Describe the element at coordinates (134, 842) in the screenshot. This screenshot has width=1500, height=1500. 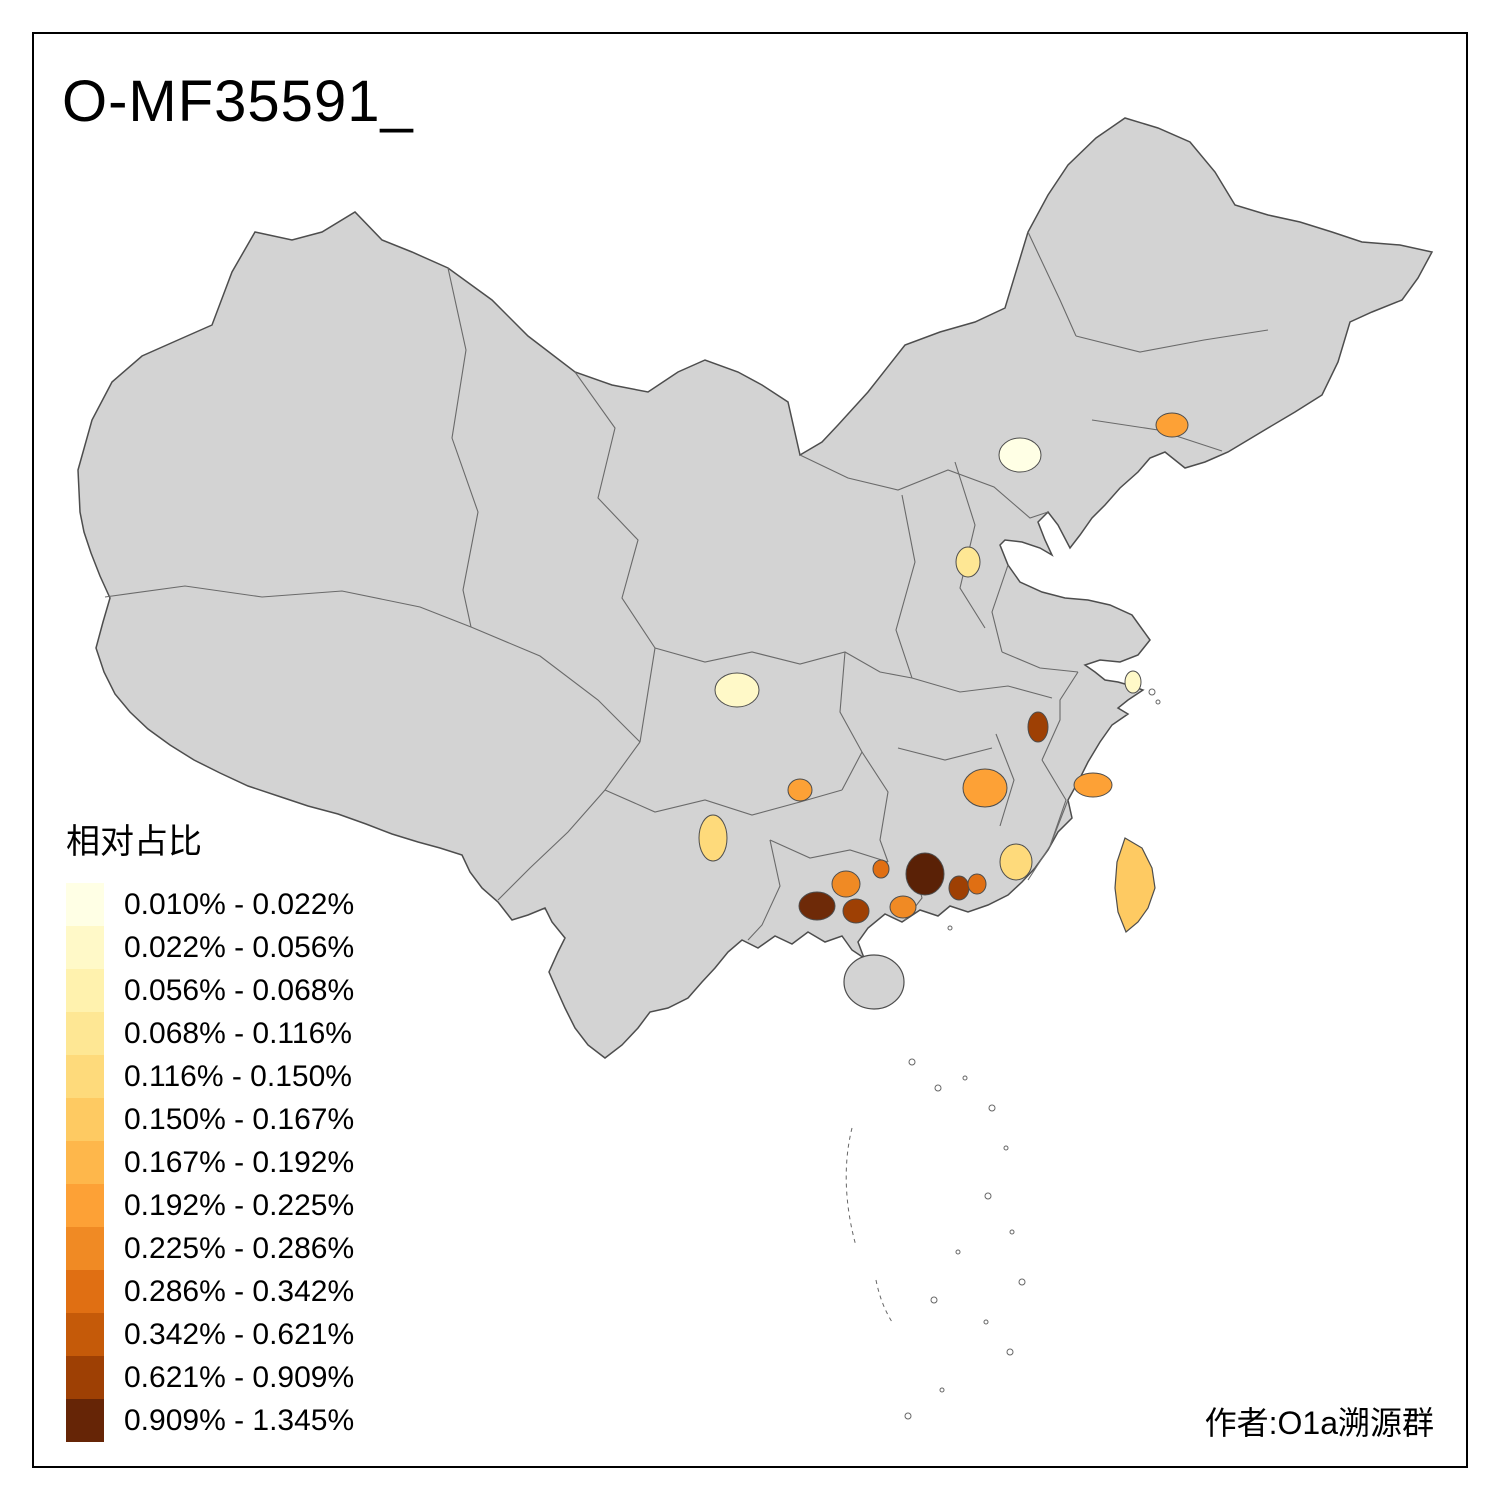
I see `legend-title: 相对占比` at that location.